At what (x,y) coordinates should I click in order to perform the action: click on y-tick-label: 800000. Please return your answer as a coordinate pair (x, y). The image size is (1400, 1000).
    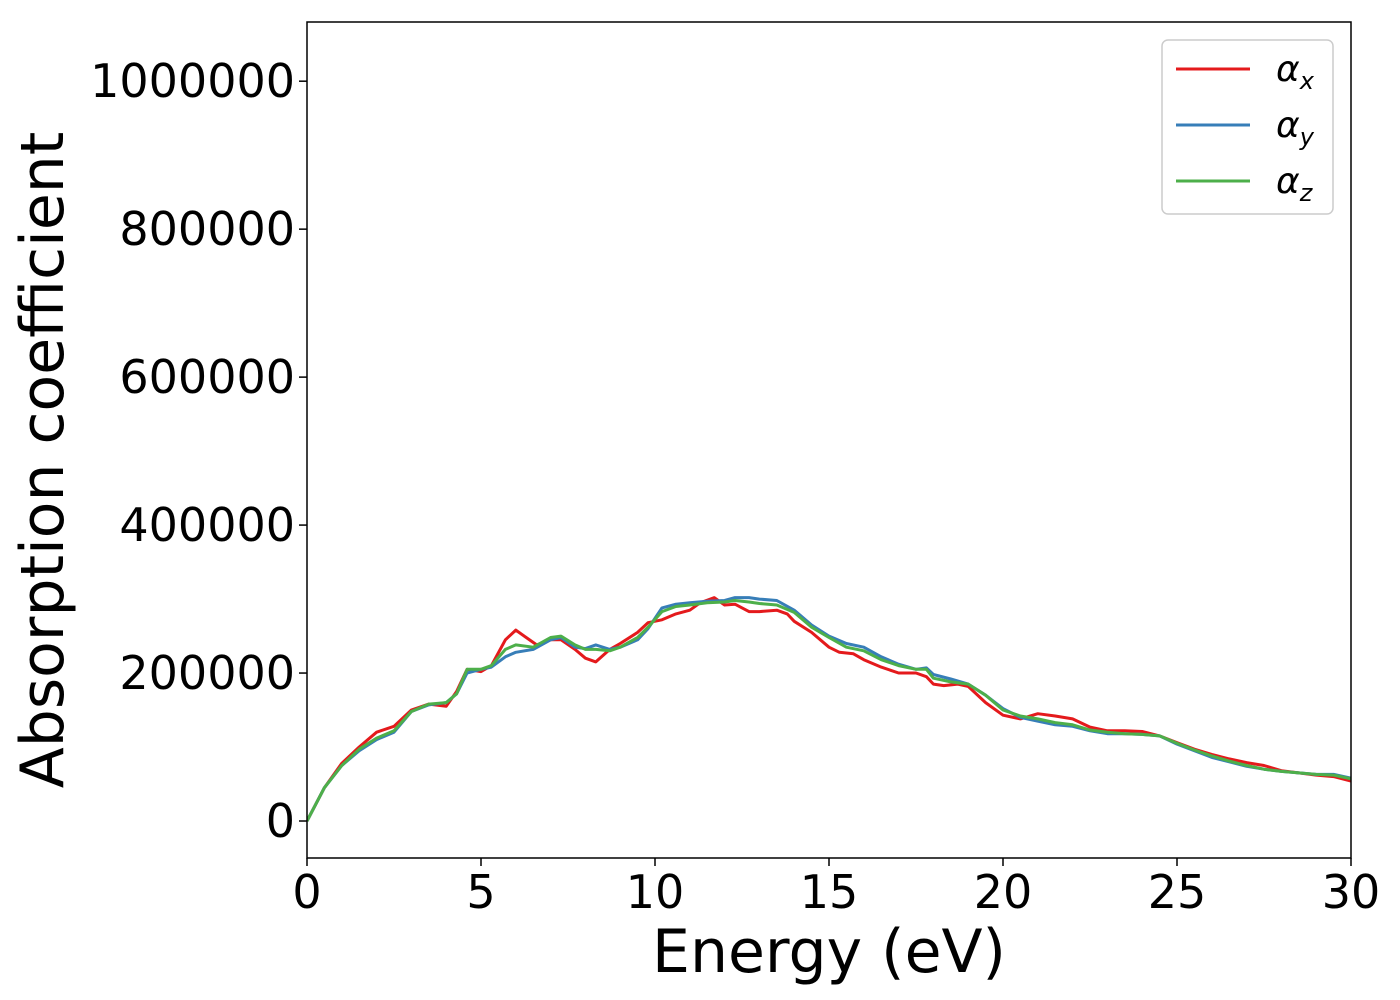
    Looking at the image, I should click on (207, 229).